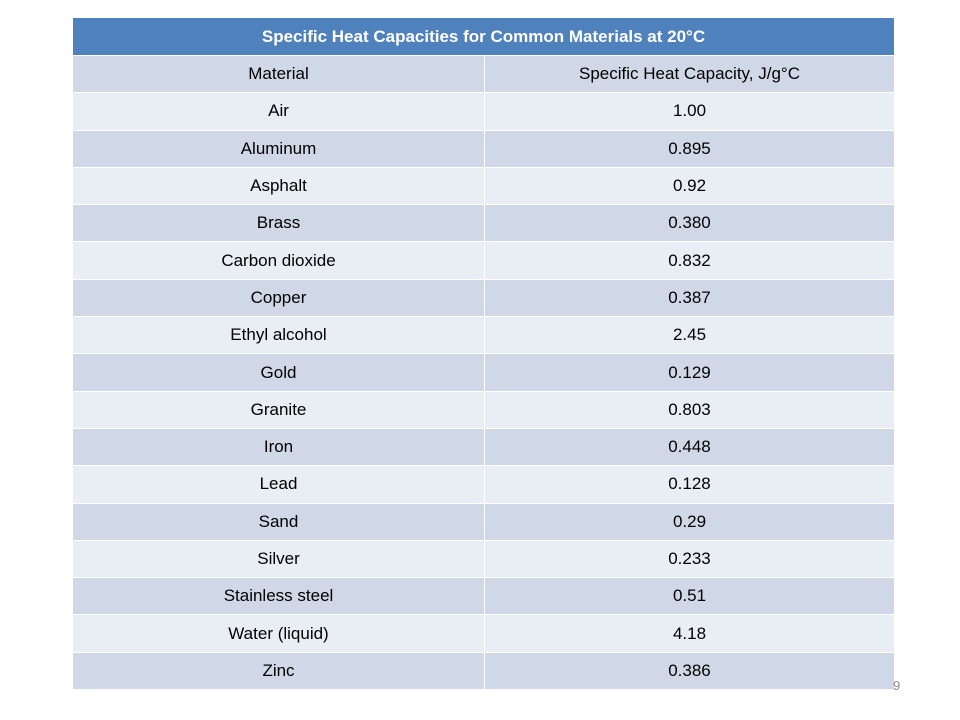 This screenshot has height=720, width=960. Describe the element at coordinates (689, 298) in the screenshot. I see `table-cell: 0.387` at that location.